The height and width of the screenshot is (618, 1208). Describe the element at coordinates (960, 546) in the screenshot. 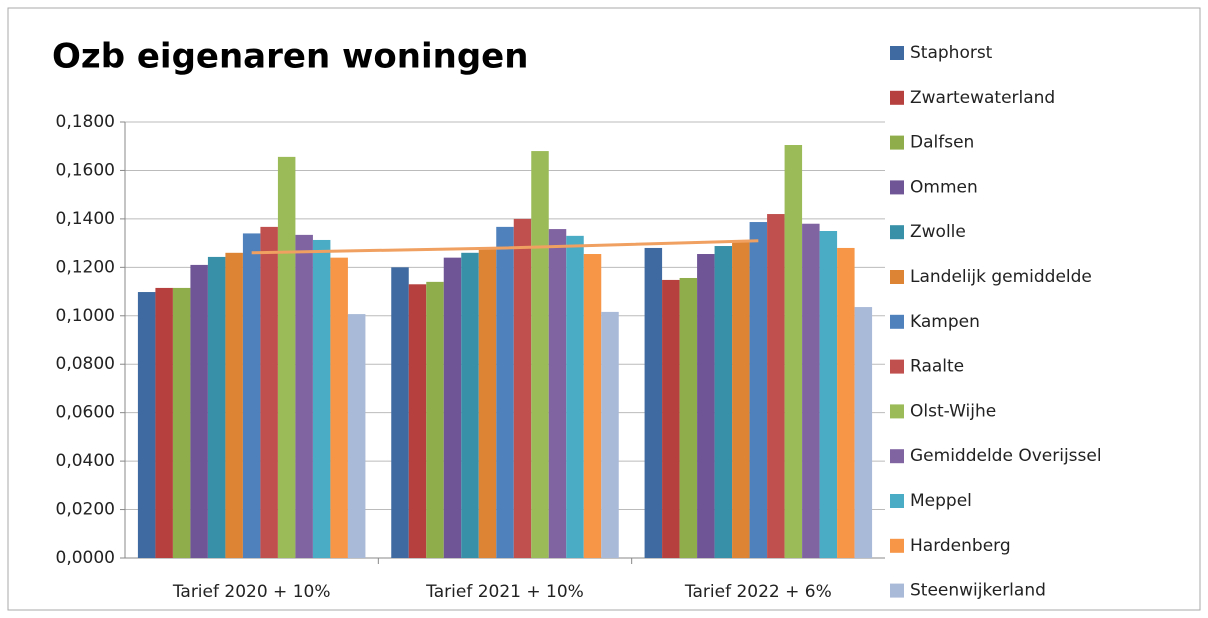

I see `legend-label: Hardenberg` at that location.